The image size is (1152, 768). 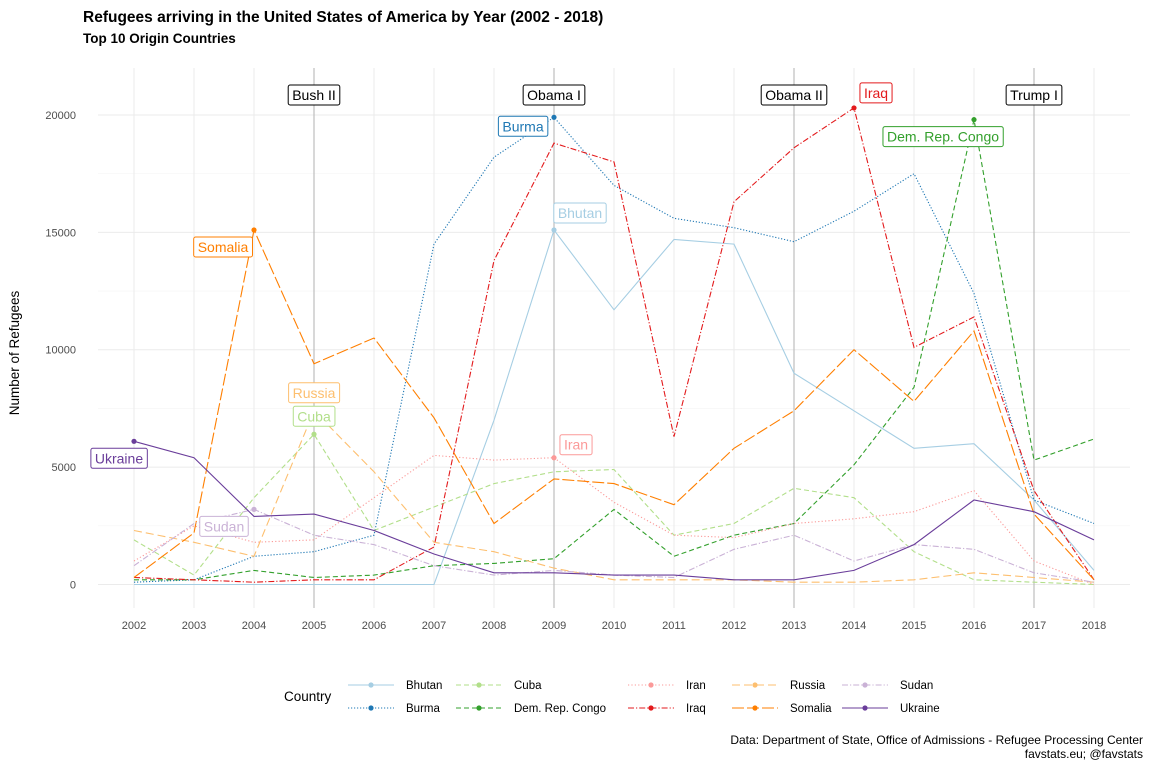 I want to click on series-label-burma: Burma, so click(x=523, y=126).